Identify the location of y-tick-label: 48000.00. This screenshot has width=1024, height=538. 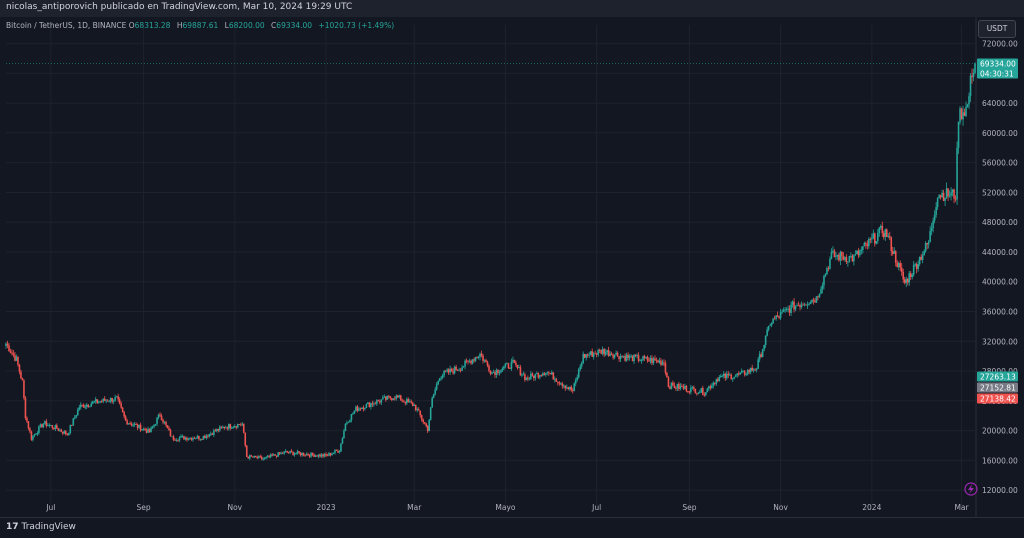
(1000, 222).